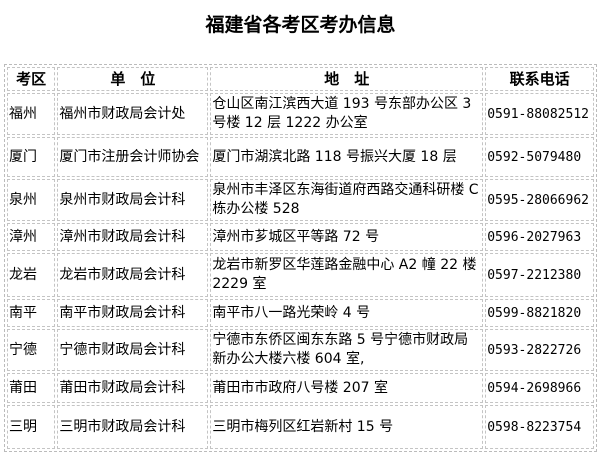  I want to click on table-row: 漳州 漳州市财政局会计科 漳州市芗城区平等路 72 号 0596-2027963, so click(300, 237).